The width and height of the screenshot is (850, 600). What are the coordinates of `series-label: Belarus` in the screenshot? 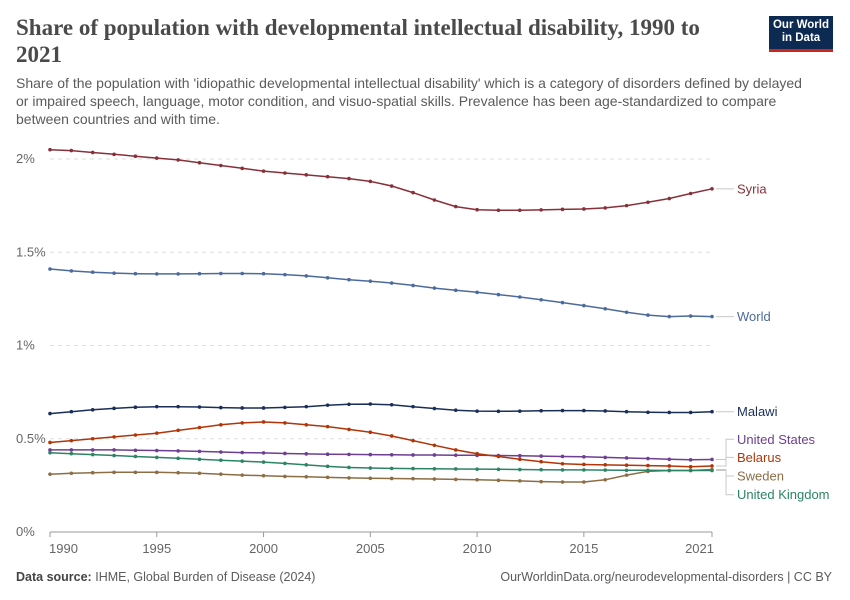 It's located at (759, 457).